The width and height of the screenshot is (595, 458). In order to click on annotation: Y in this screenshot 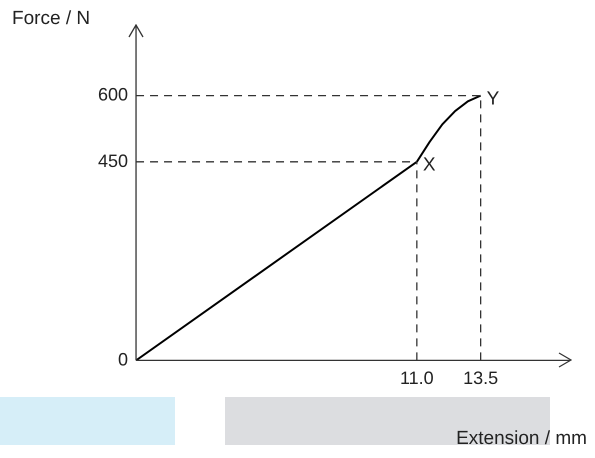, I will do `click(493, 99)`.